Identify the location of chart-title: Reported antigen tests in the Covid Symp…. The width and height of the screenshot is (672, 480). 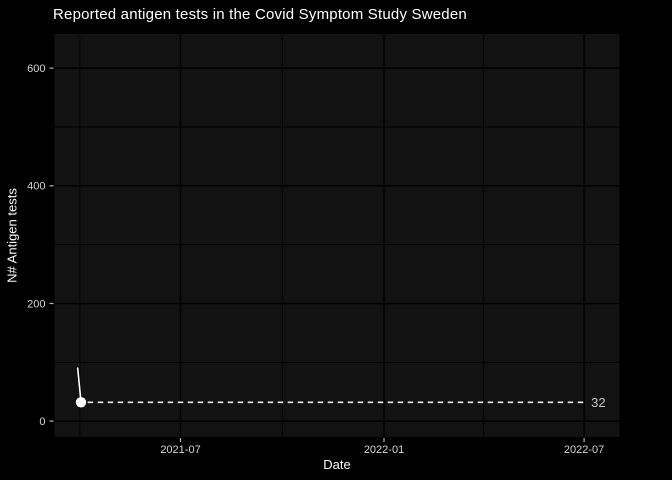
(260, 14).